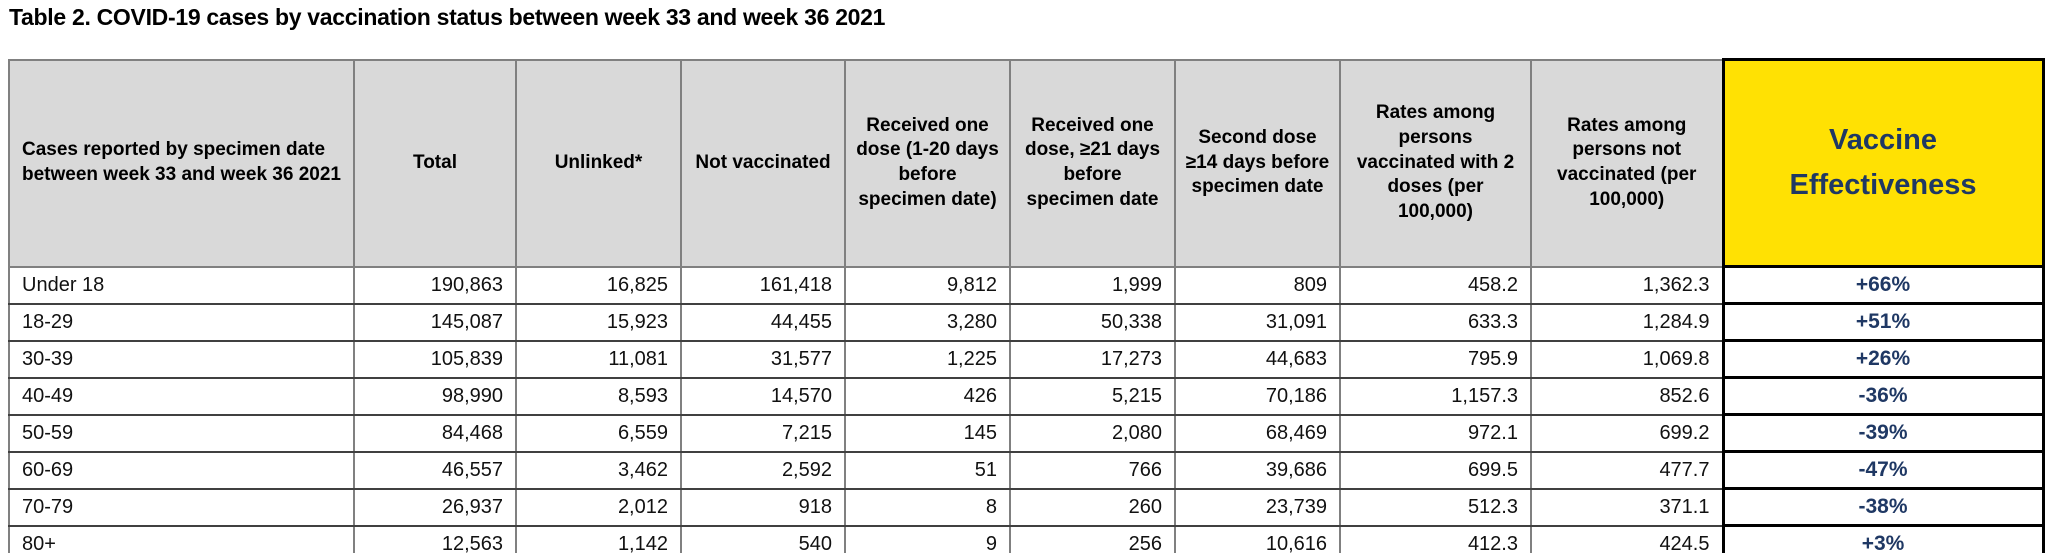 This screenshot has height=553, width=2048. I want to click on table-cell: 1,225, so click(927, 359).